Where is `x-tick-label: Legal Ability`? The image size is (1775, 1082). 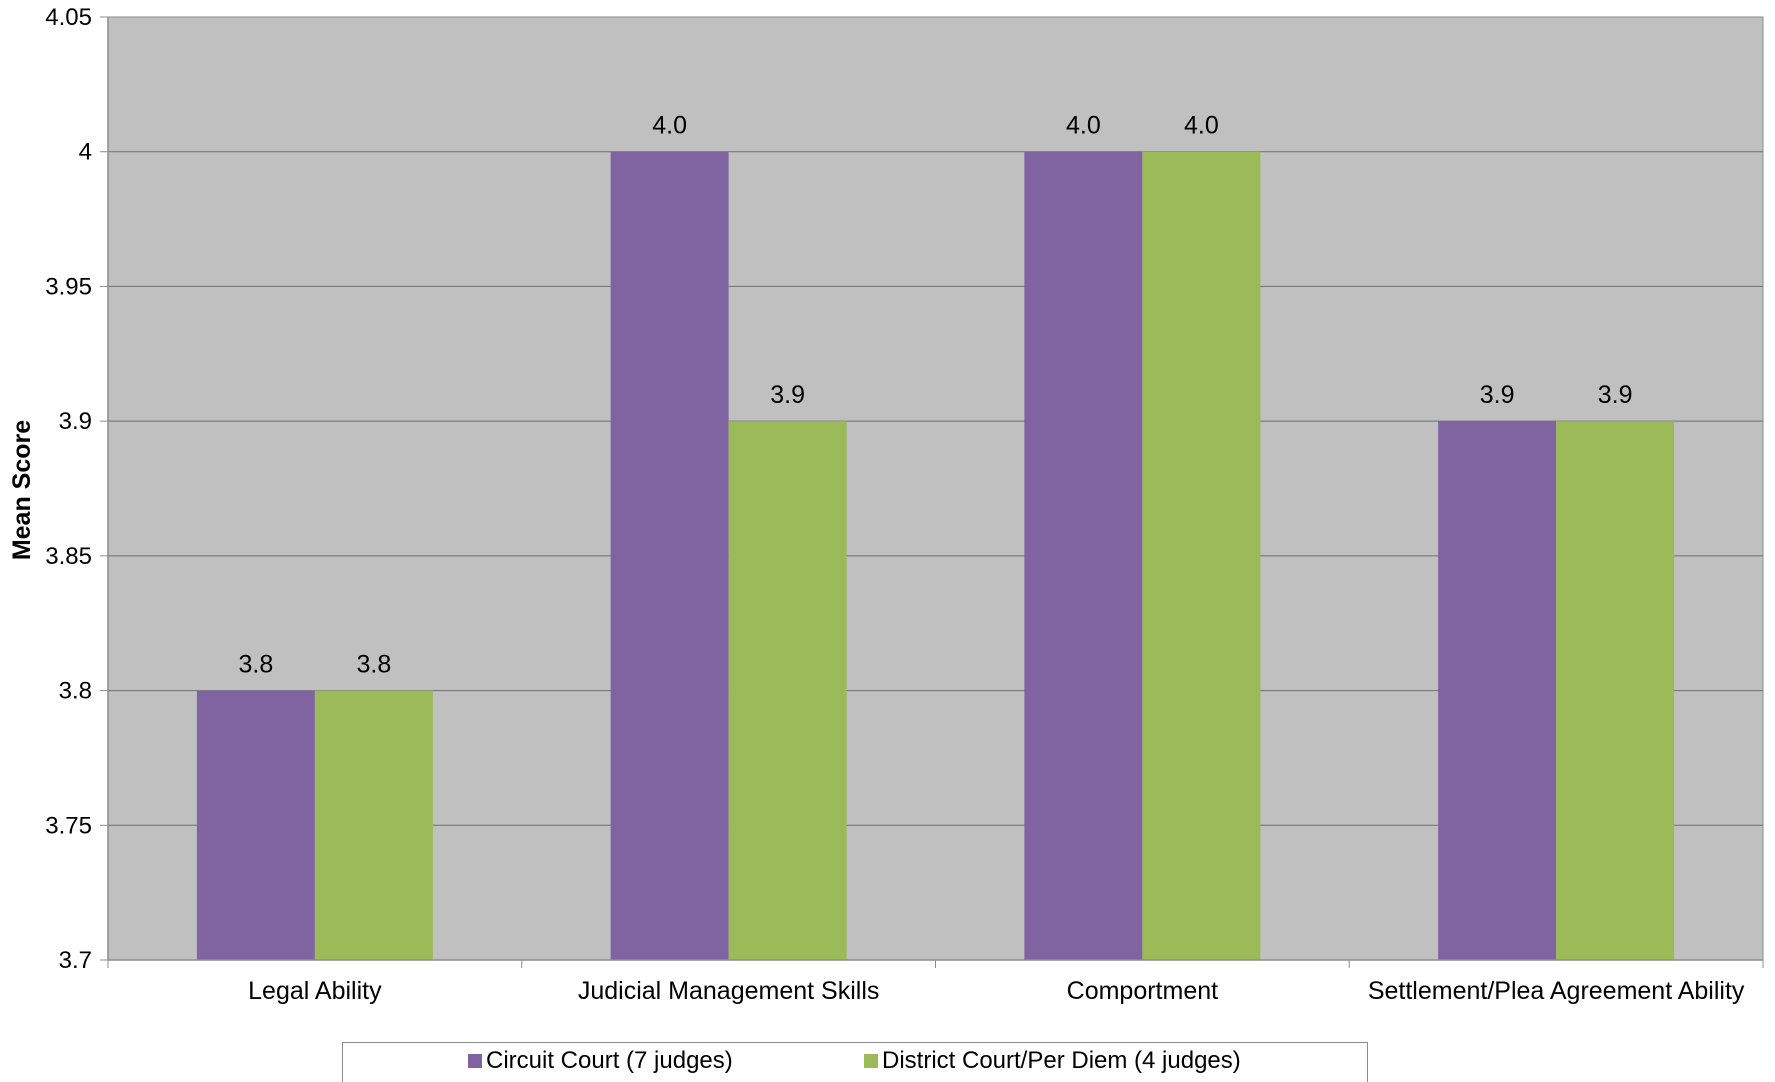 x-tick-label: Legal Ability is located at coordinates (315, 991).